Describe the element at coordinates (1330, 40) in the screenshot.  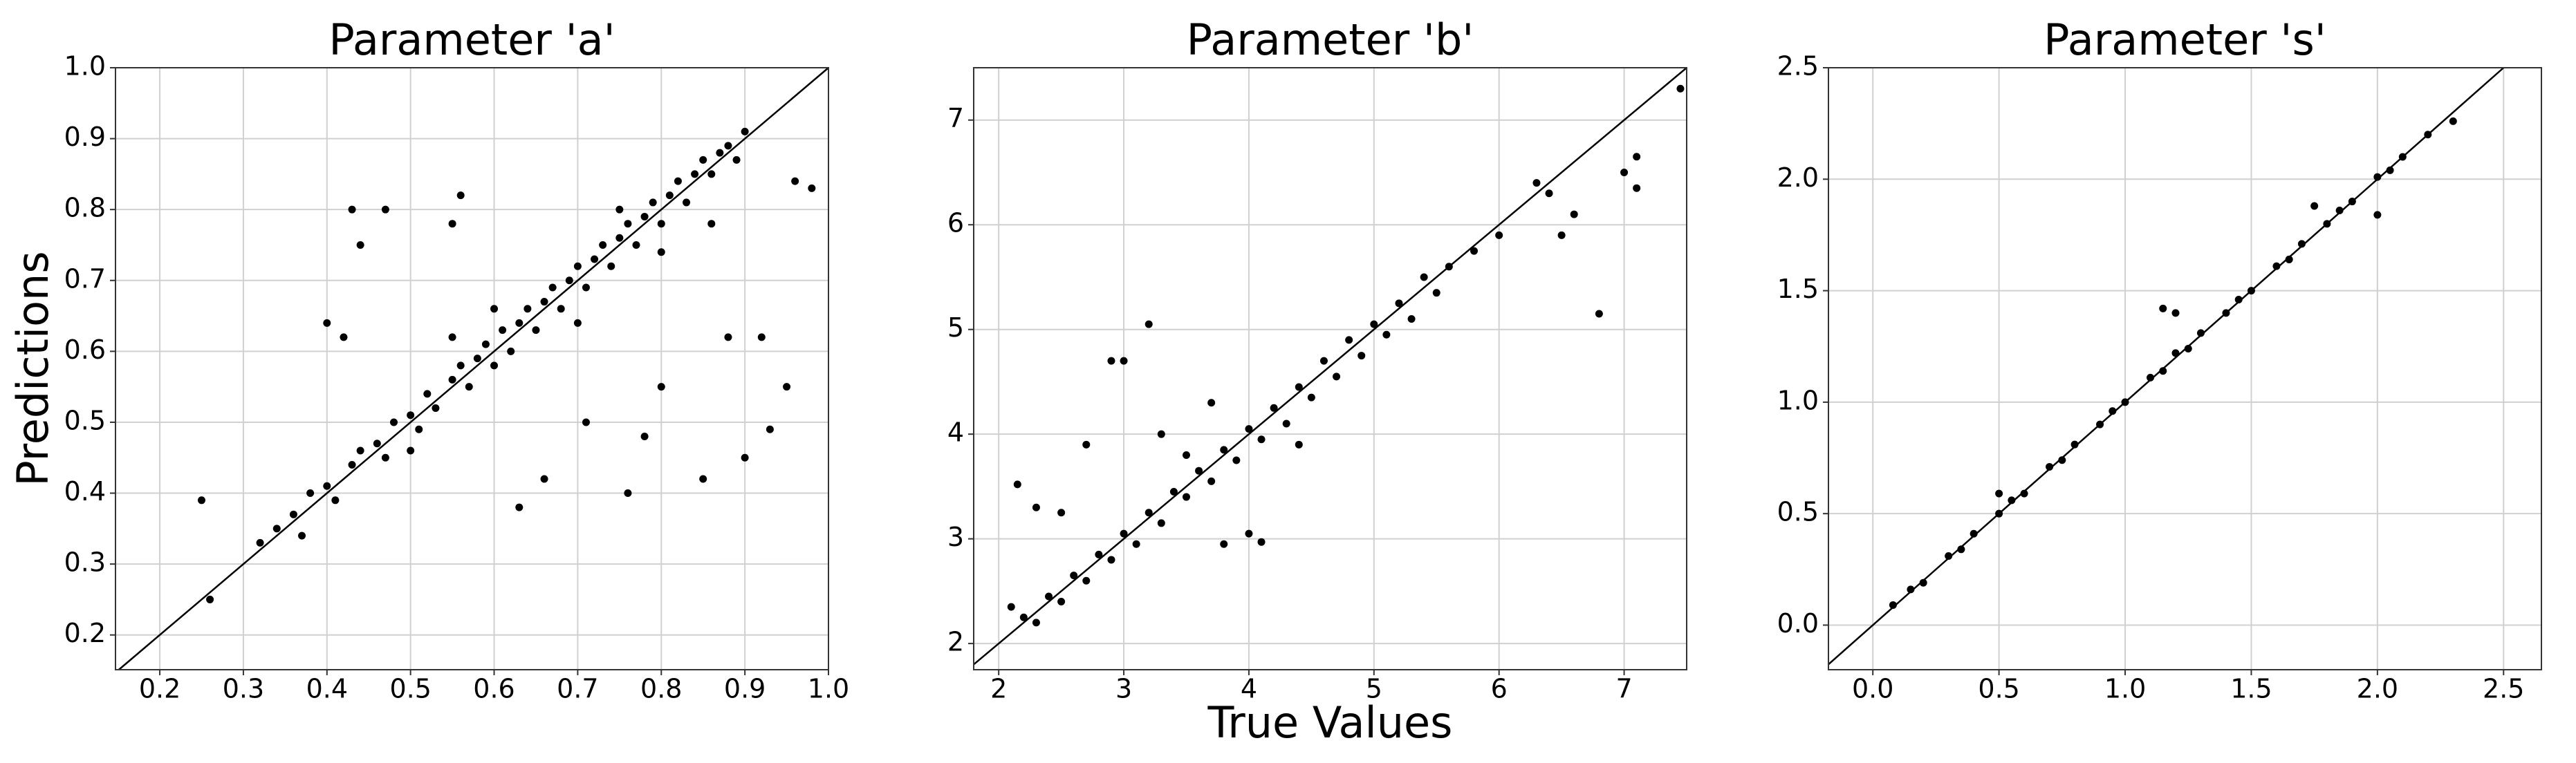
I see `chart-title: Parameter 'b'` at that location.